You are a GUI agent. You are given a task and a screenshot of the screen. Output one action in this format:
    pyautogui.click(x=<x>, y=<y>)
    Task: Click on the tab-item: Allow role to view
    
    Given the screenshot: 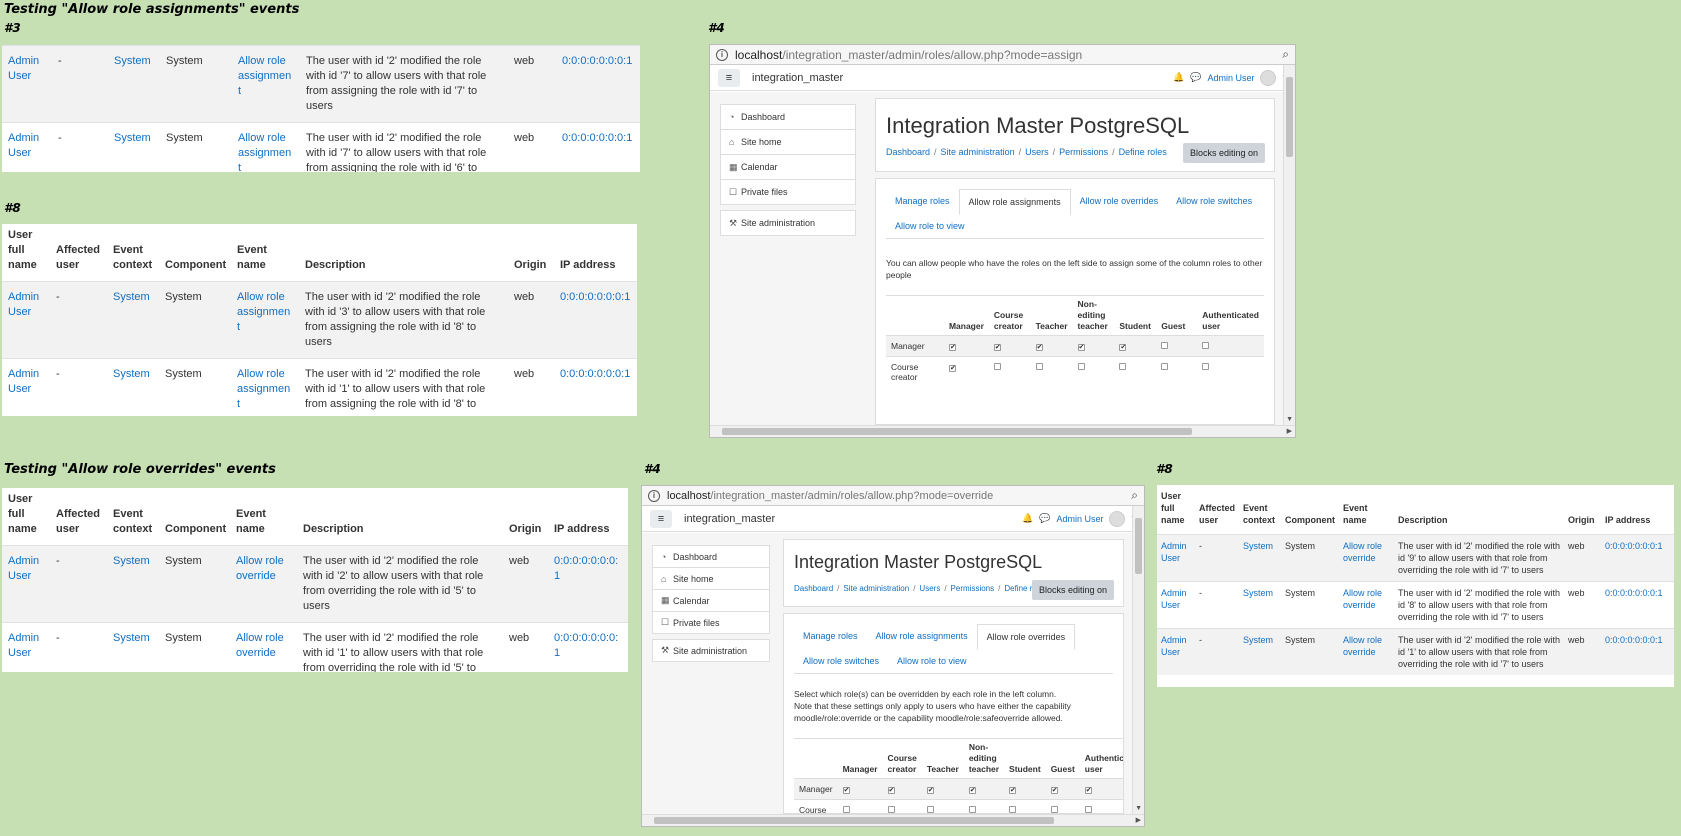 What is the action you would take?
    pyautogui.click(x=930, y=226)
    